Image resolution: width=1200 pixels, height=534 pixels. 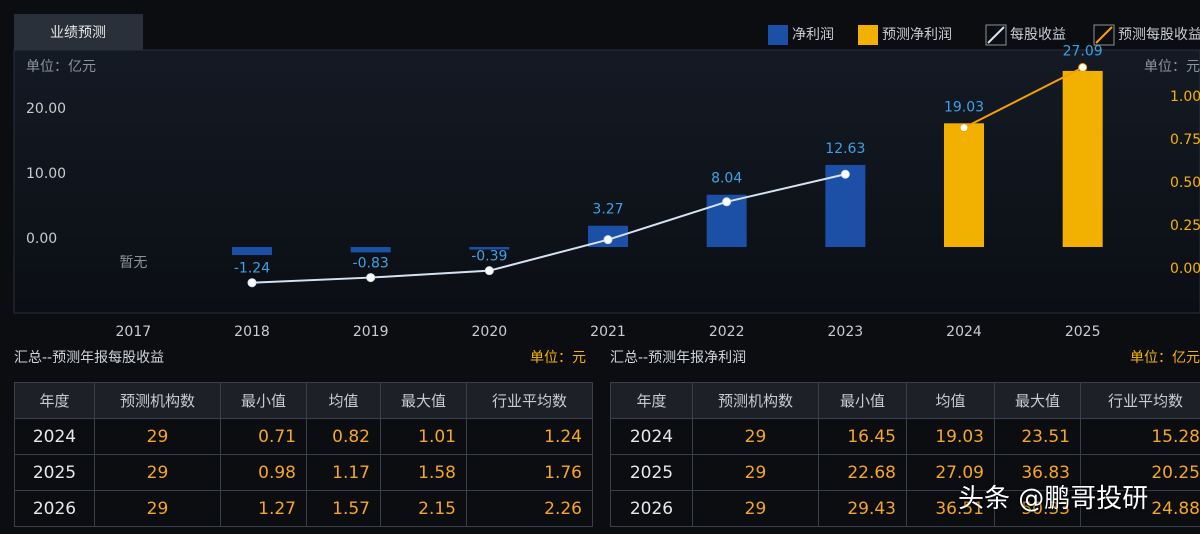 What do you see at coordinates (917, 35) in the screenshot?
I see `legend-label: 预测净利润` at bounding box center [917, 35].